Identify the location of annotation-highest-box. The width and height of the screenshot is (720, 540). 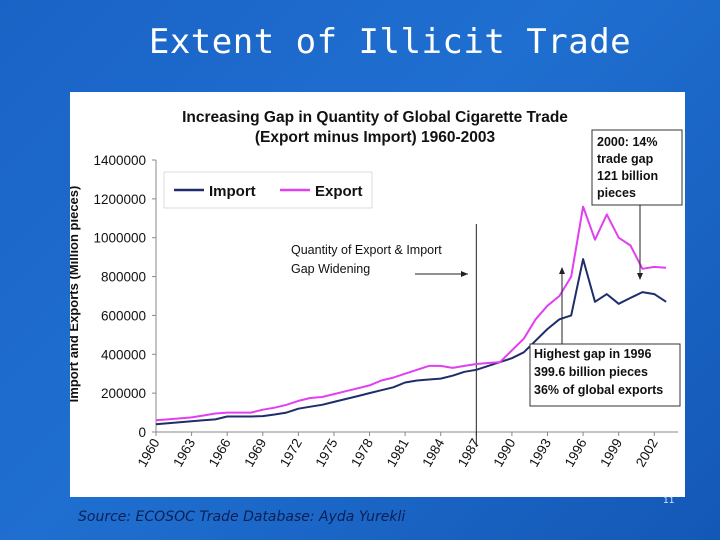
(605, 375).